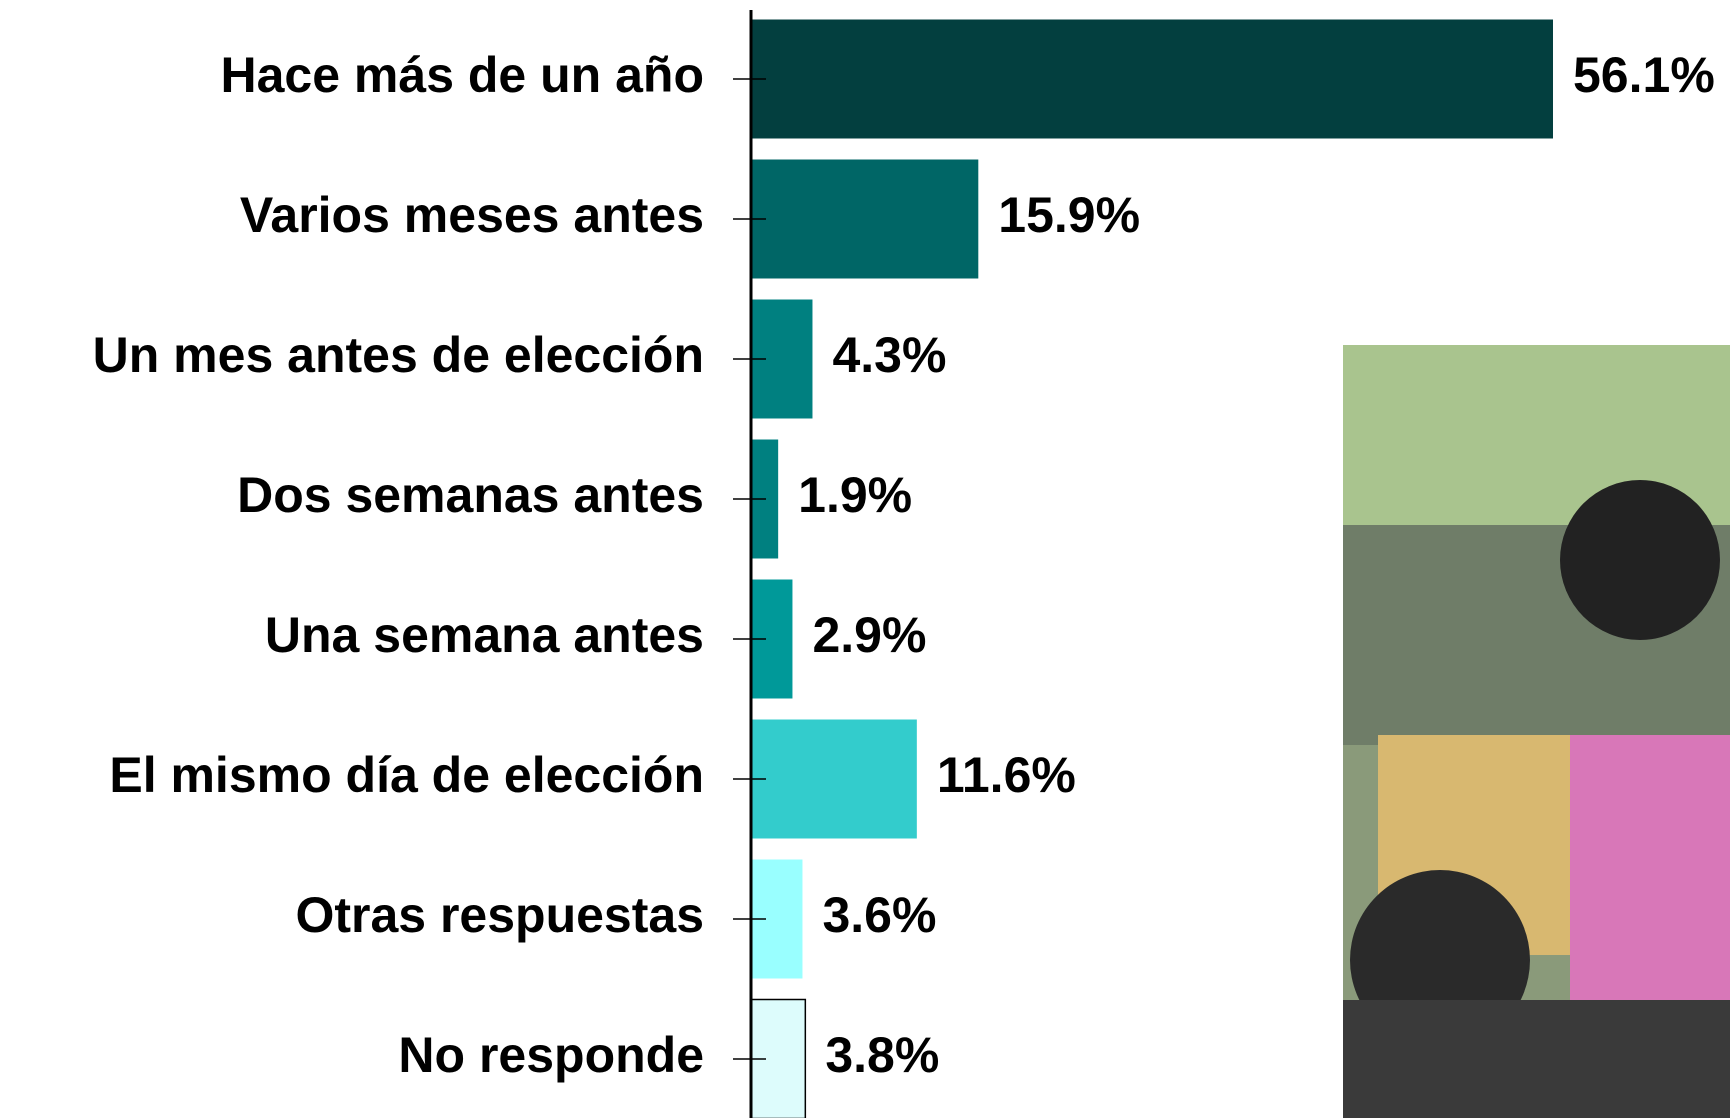  What do you see at coordinates (398, 355) in the screenshot?
I see `category-label: Un mes antes de elección` at bounding box center [398, 355].